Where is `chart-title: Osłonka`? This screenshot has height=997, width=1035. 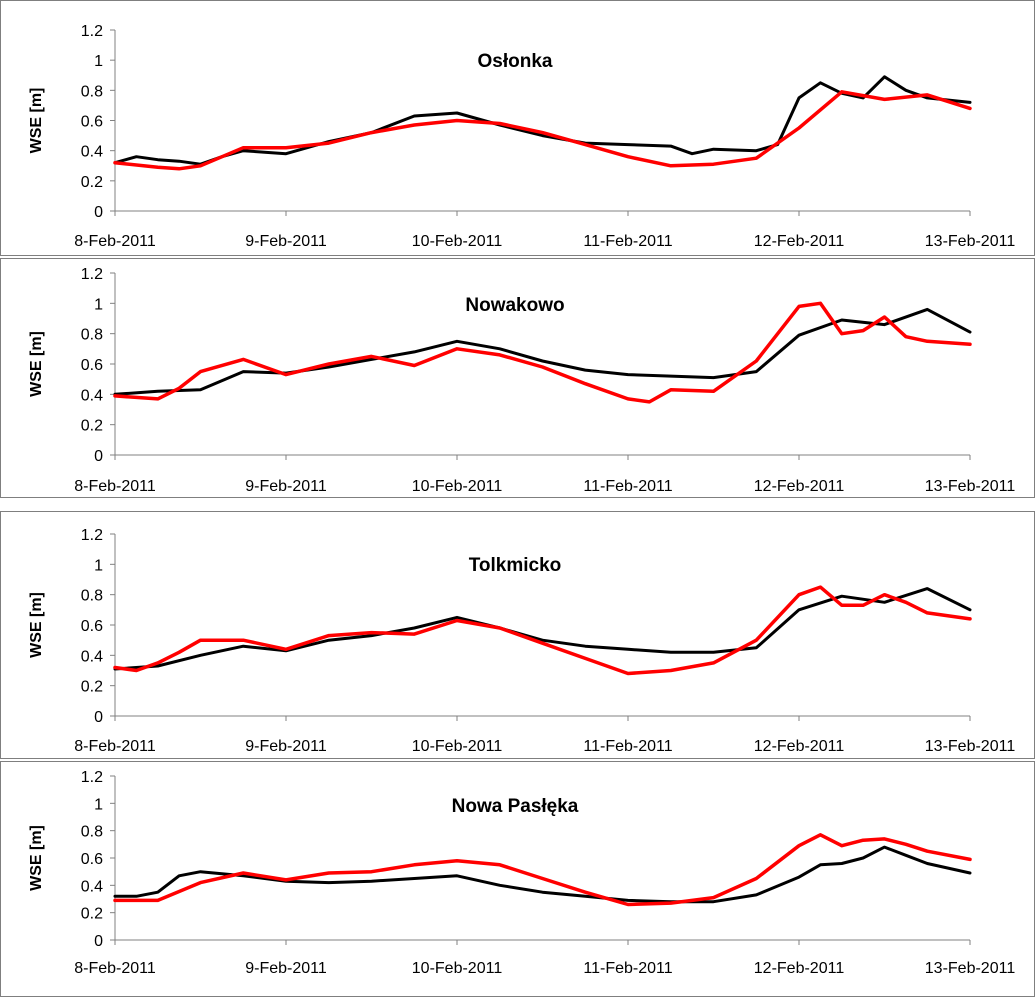
chart-title: Osłonka is located at coordinates (515, 61).